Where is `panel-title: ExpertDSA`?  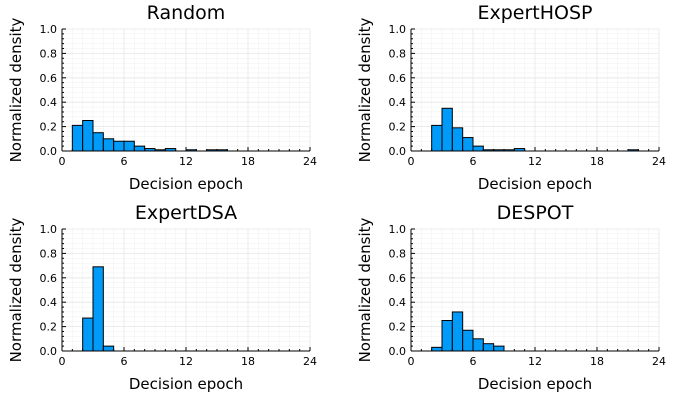
panel-title: ExpertDSA is located at coordinates (186, 213).